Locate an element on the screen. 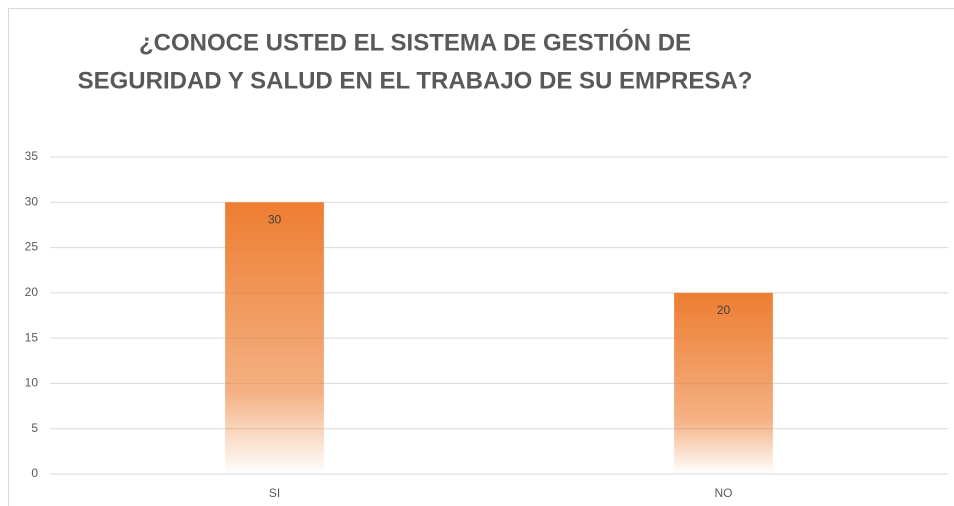 This screenshot has height=506, width=954. y-tick-label: 25 is located at coordinates (32, 247).